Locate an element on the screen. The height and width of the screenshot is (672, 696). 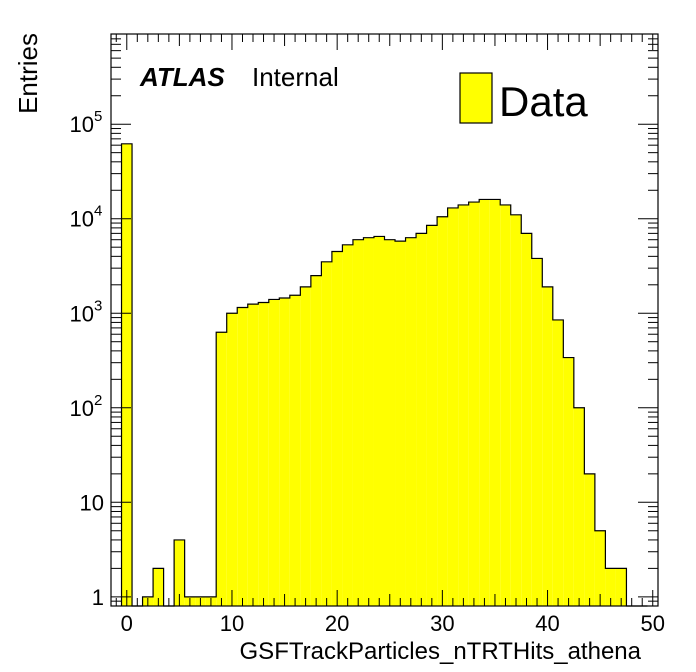
y-tick-label-exponent: 3 is located at coordinates (98, 305).